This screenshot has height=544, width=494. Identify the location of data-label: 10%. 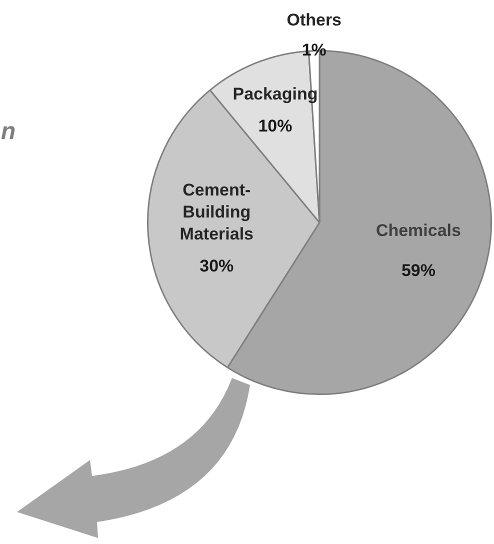
(275, 126).